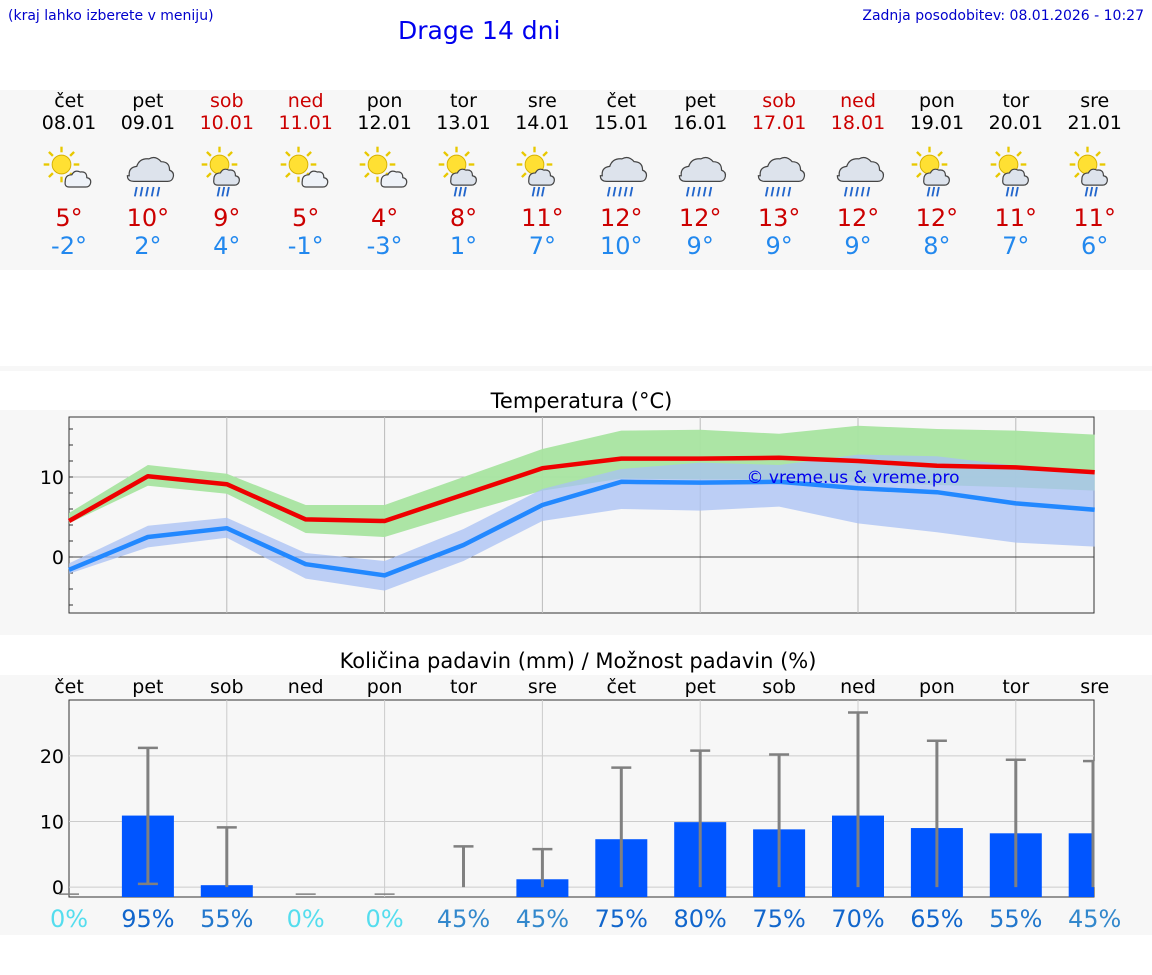 This screenshot has height=975, width=1152. I want to click on day-date: 20.01, so click(1015, 123).